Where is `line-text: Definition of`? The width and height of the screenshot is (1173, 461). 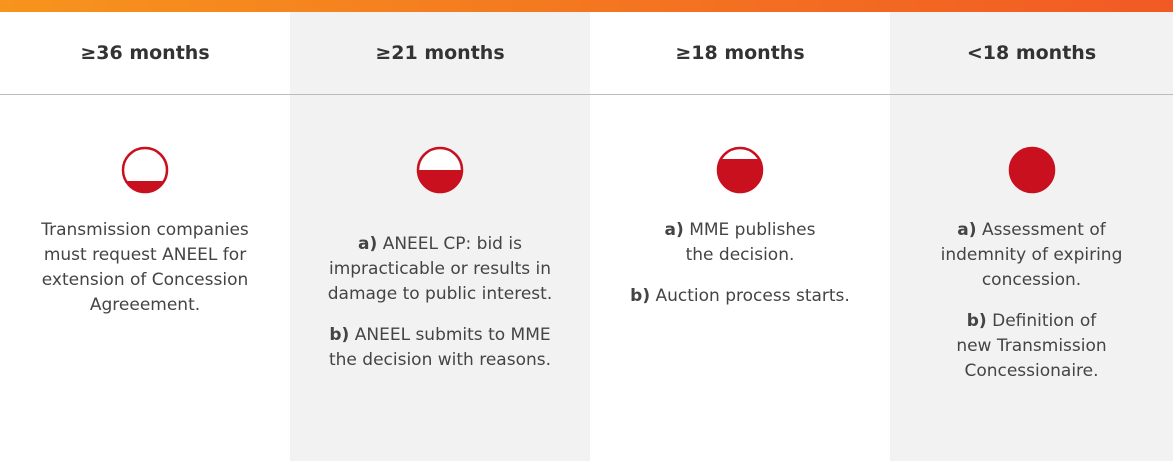 line-text: Definition of is located at coordinates (1044, 321).